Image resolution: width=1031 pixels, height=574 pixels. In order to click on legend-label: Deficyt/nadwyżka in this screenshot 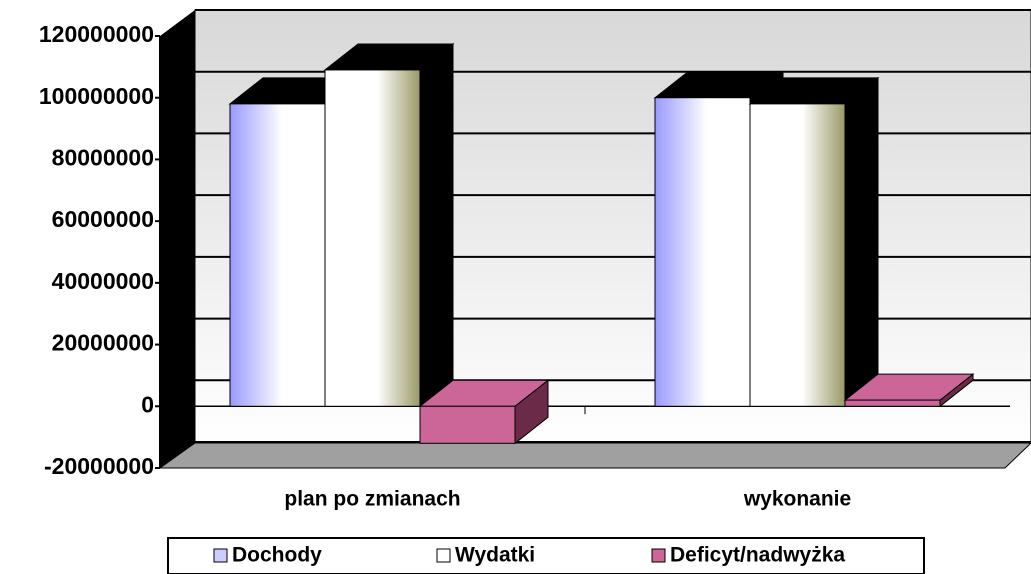, I will do `click(757, 555)`.